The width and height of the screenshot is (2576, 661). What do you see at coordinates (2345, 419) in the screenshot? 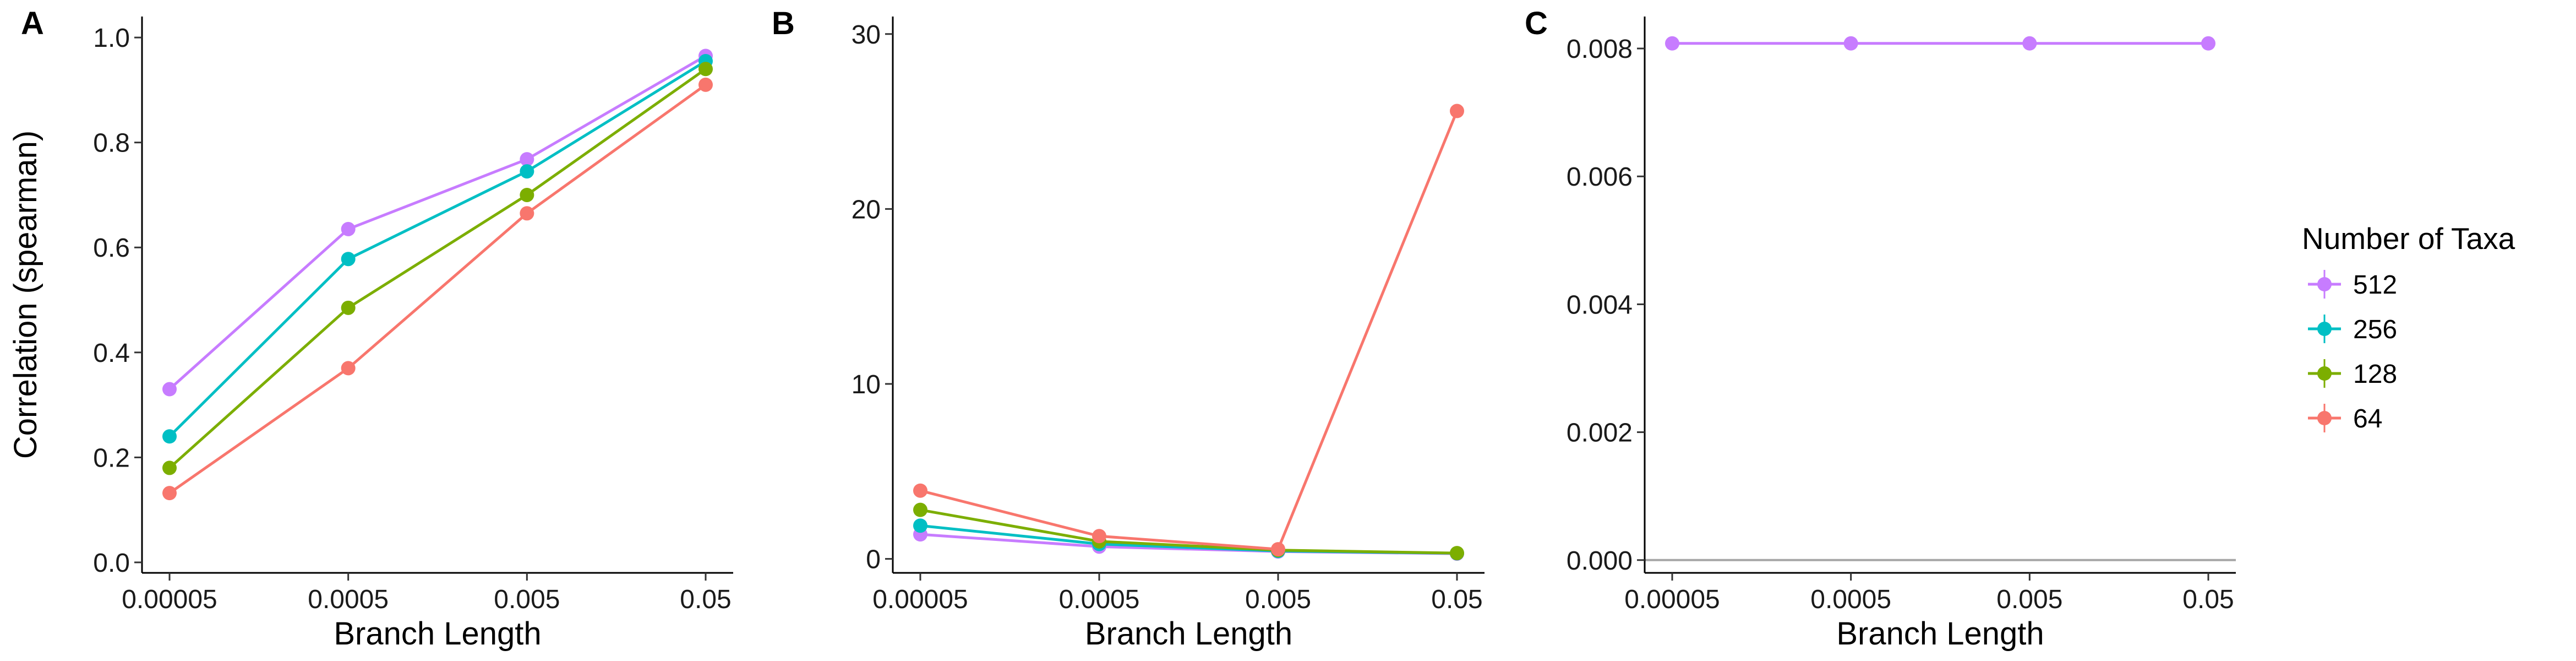
I see `legend-entry-64: 64` at bounding box center [2345, 419].